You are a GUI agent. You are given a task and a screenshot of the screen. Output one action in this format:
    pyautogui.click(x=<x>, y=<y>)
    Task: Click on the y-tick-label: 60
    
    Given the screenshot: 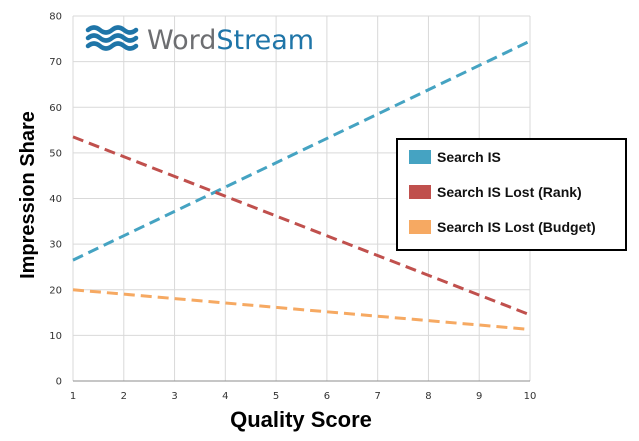 What is the action you would take?
    pyautogui.click(x=55, y=108)
    